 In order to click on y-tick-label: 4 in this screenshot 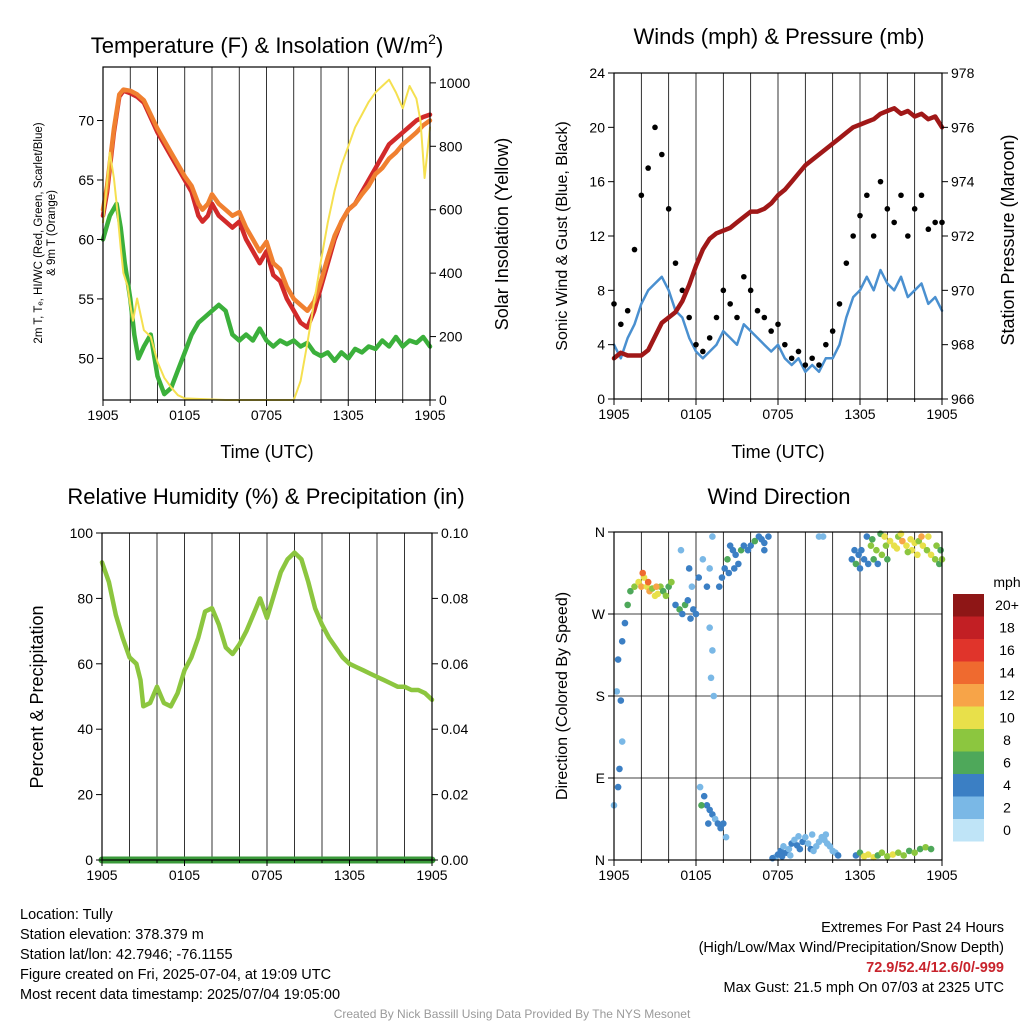, I will do `click(601, 345)`.